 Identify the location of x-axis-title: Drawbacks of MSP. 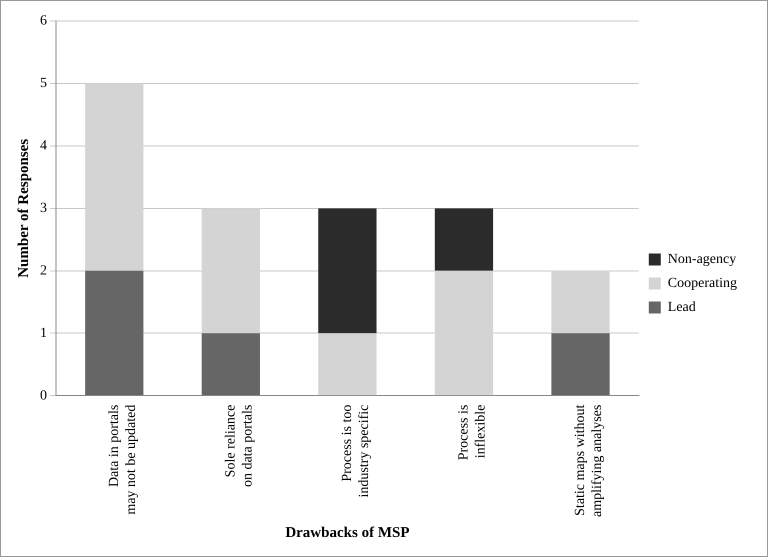
(347, 532).